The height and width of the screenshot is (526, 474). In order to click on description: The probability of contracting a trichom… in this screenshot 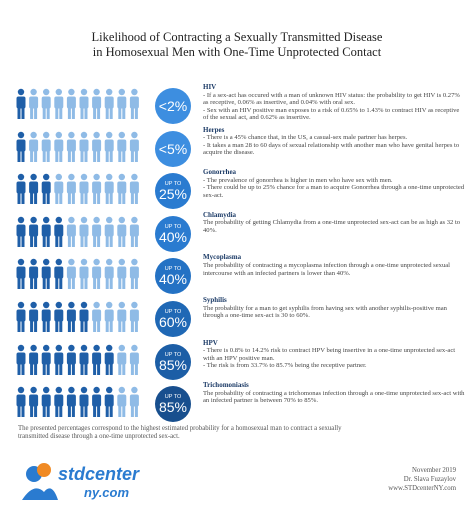, I will do `click(334, 397)`.